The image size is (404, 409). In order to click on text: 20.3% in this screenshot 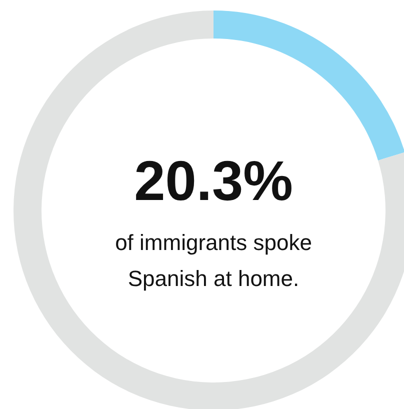, I will do `click(213, 180)`.